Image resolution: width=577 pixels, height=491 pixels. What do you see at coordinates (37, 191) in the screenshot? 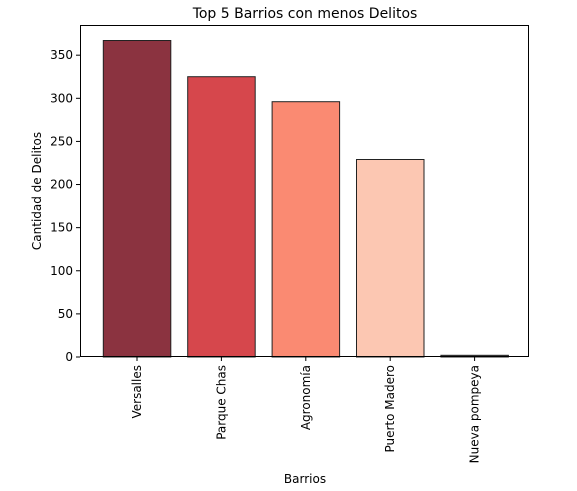
I see `y-axis-label: Cantidad de Delitos` at bounding box center [37, 191].